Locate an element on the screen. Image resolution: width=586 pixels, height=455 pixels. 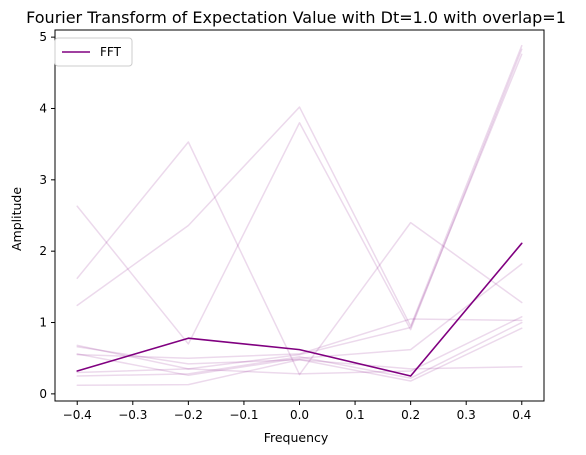
x-axis-label: Frequency is located at coordinates (296, 437).